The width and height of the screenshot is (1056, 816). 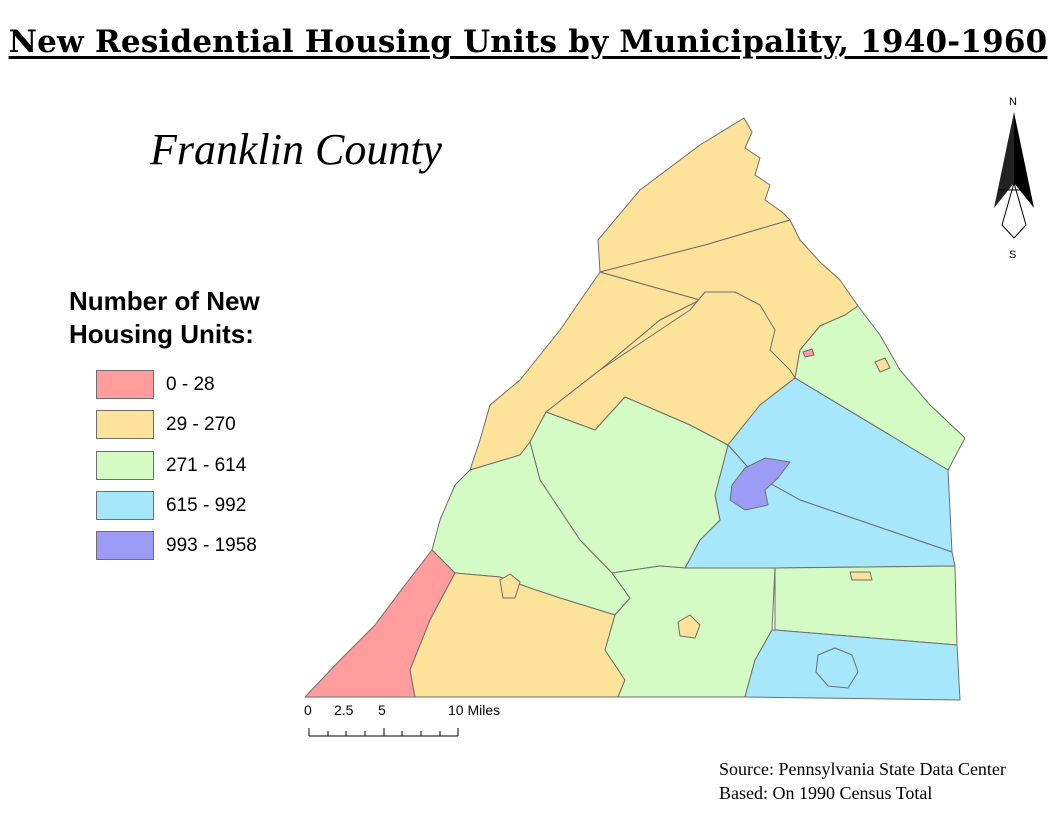 I want to click on legend-label: 993 - 1958, so click(x=211, y=546).